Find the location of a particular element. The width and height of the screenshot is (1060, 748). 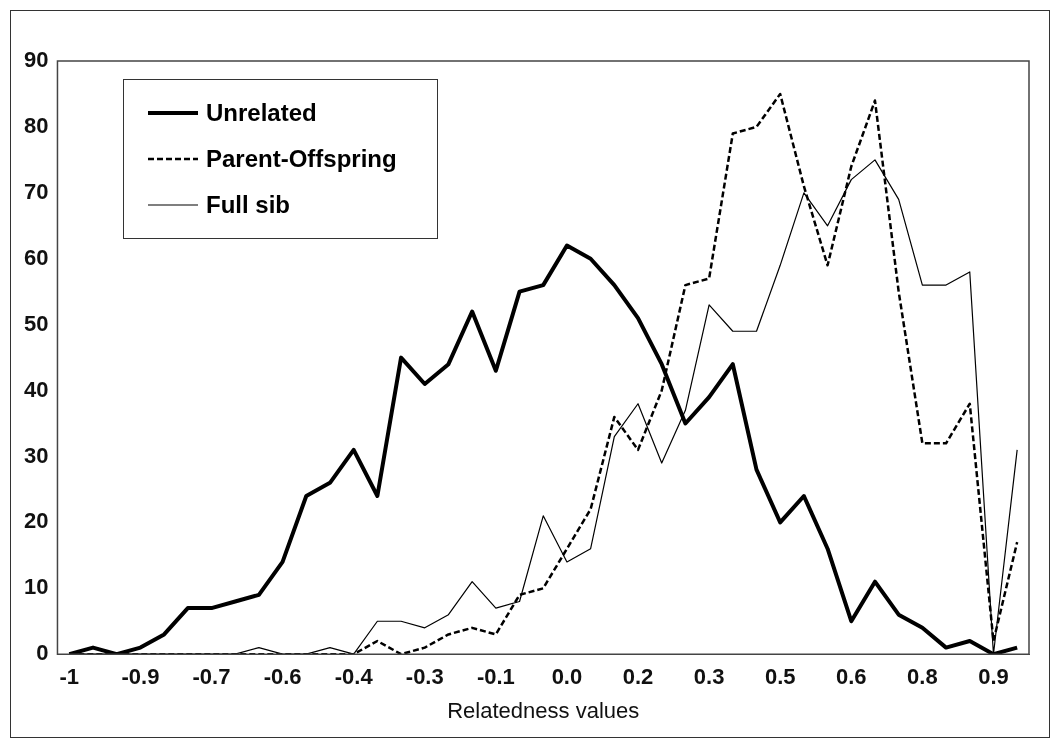

y-tick-label: 50 is located at coordinates (36, 323).